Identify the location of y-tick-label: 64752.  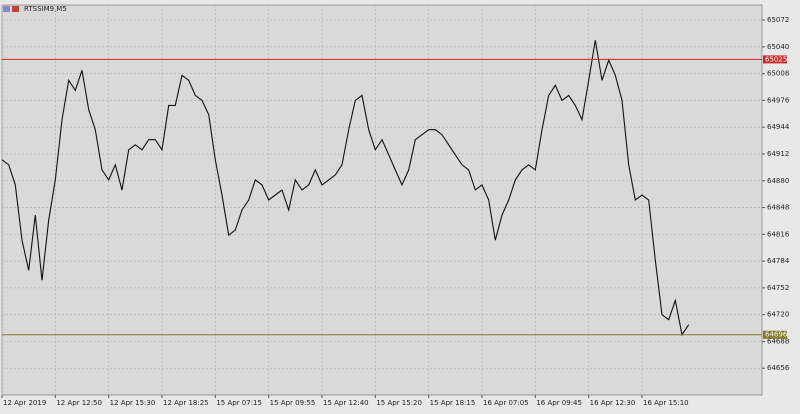
(778, 288).